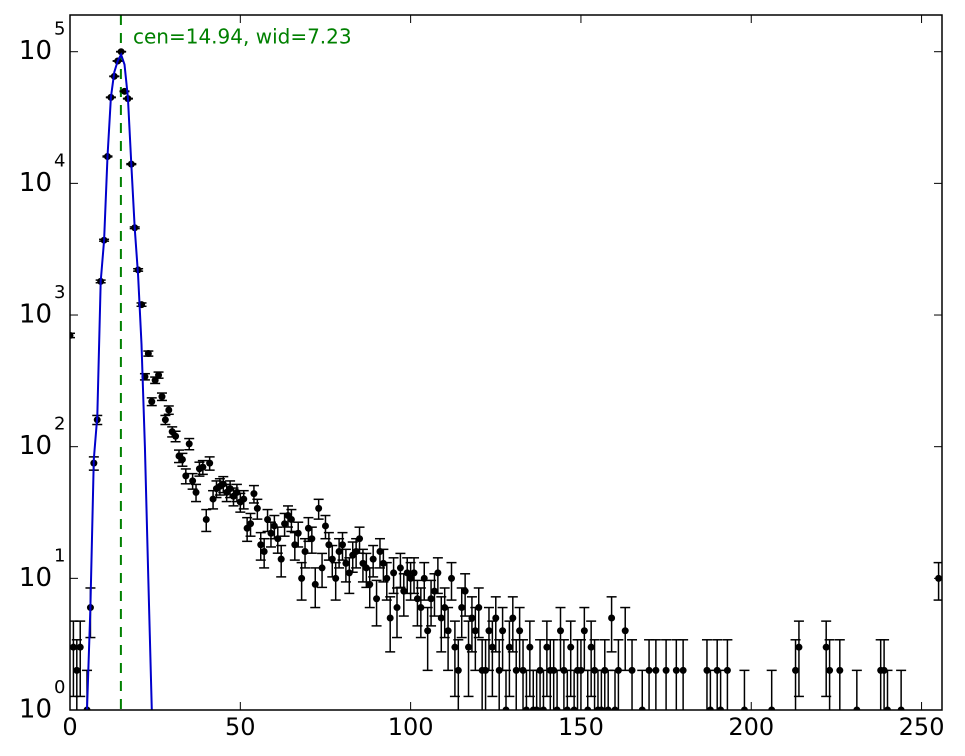  Describe the element at coordinates (59, 687) in the screenshot. I see `y-tick-exponent: 0` at that location.